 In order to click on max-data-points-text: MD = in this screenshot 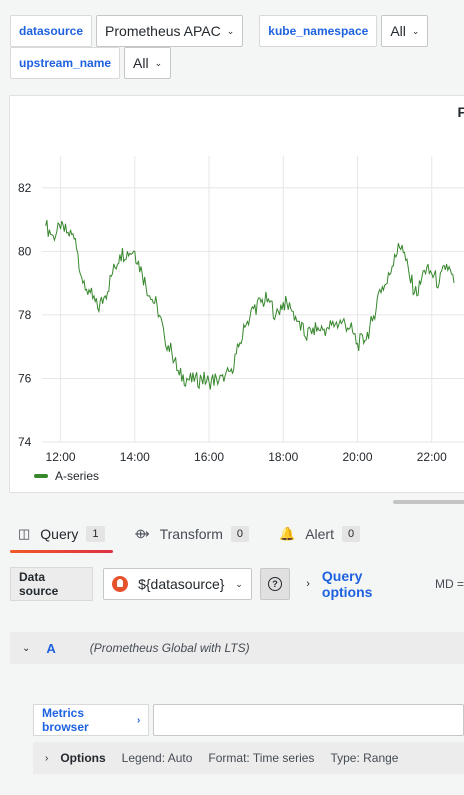, I will do `click(449, 584)`.